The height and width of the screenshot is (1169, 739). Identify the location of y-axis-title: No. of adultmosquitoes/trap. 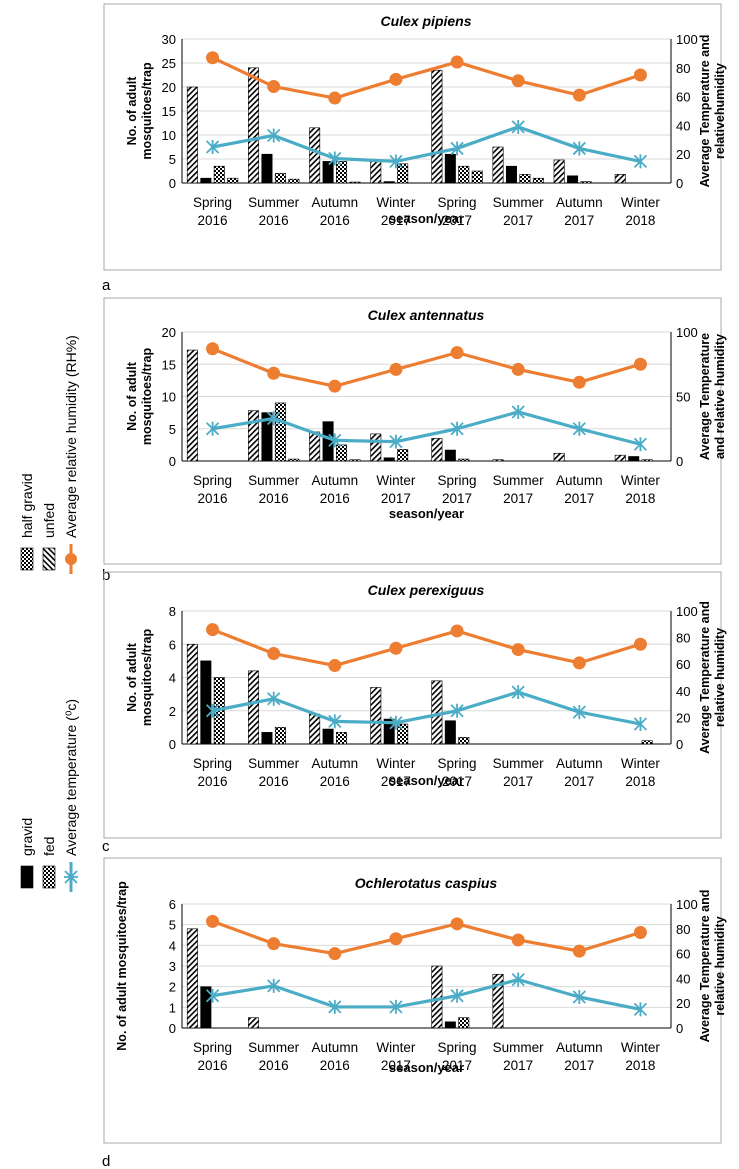
(139, 678).